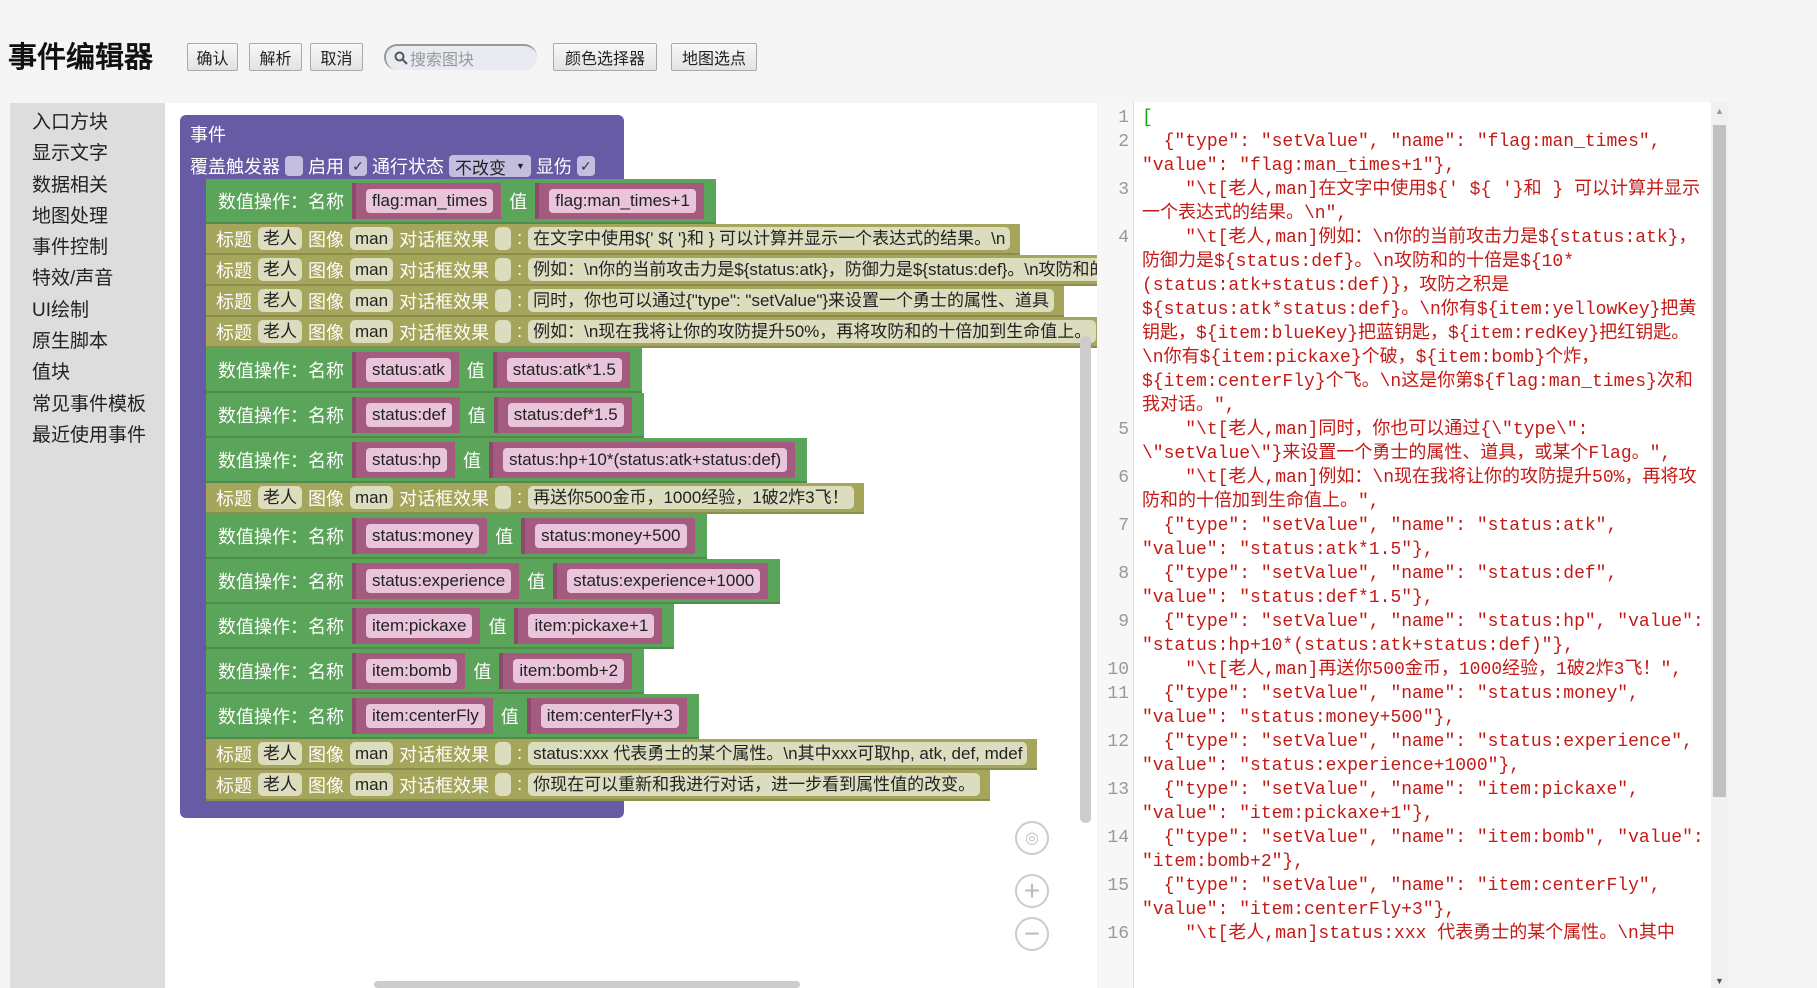  I want to click on name-field: item:bomb, so click(412, 670).